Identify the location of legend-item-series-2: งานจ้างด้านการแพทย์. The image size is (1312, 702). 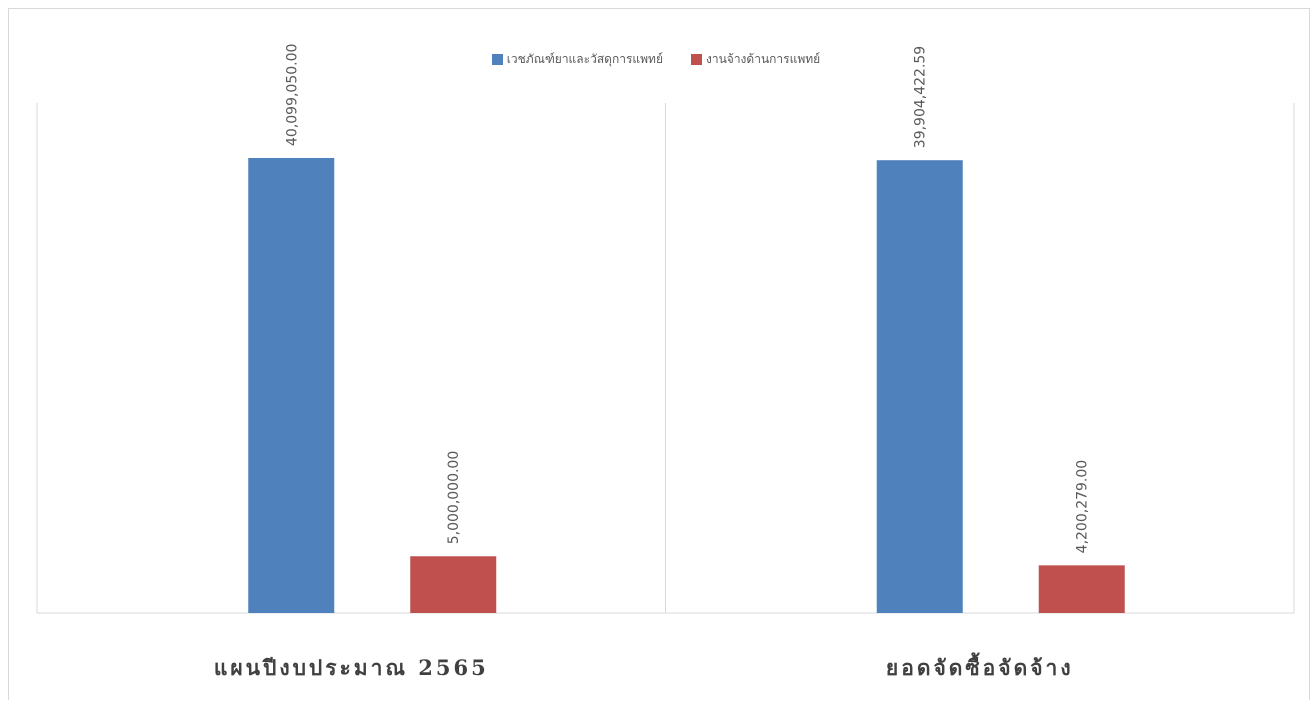
(755, 59).